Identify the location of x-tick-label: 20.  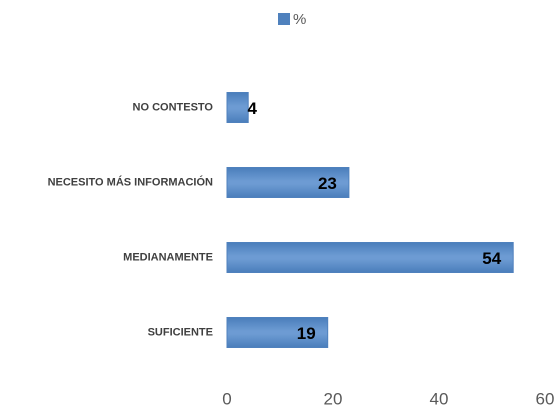
(333, 398).